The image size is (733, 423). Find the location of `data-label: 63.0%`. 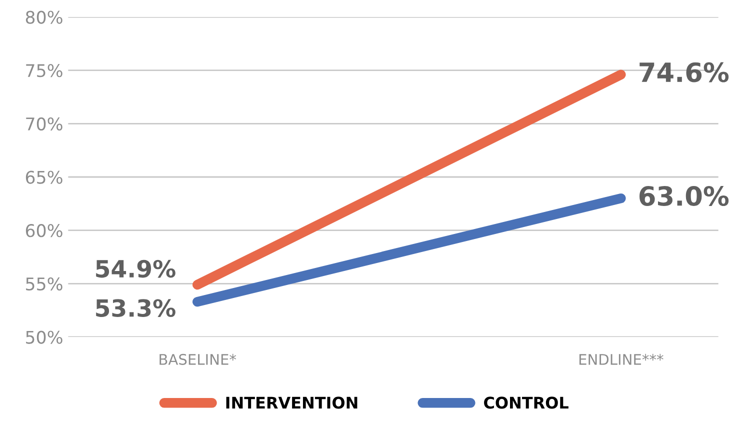

data-label: 63.0% is located at coordinates (684, 196).